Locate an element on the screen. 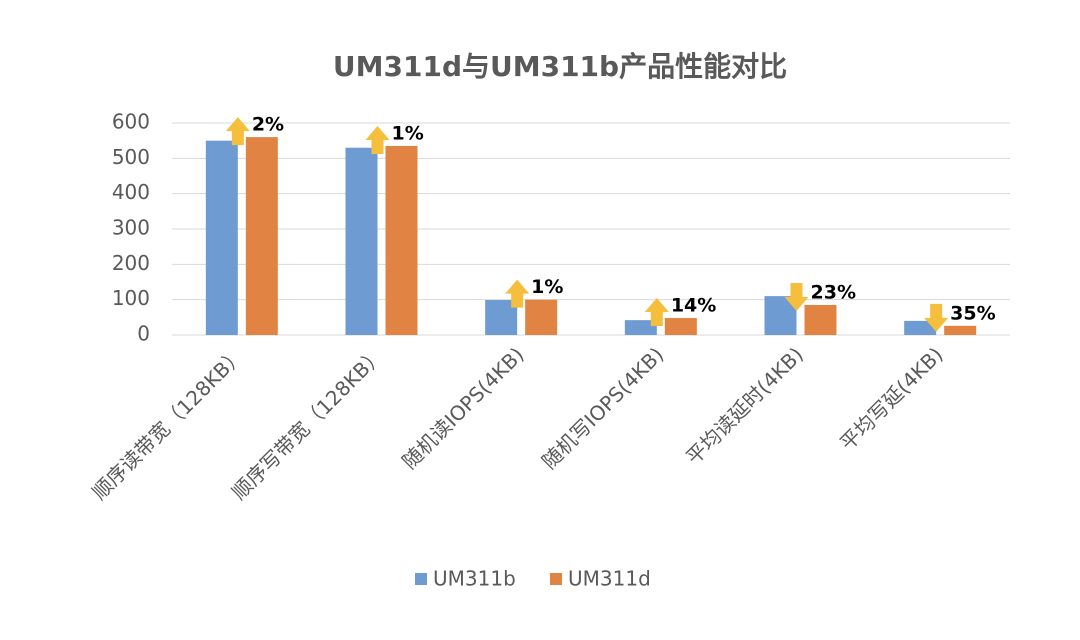  y-tick-label: 300 is located at coordinates (131, 228).